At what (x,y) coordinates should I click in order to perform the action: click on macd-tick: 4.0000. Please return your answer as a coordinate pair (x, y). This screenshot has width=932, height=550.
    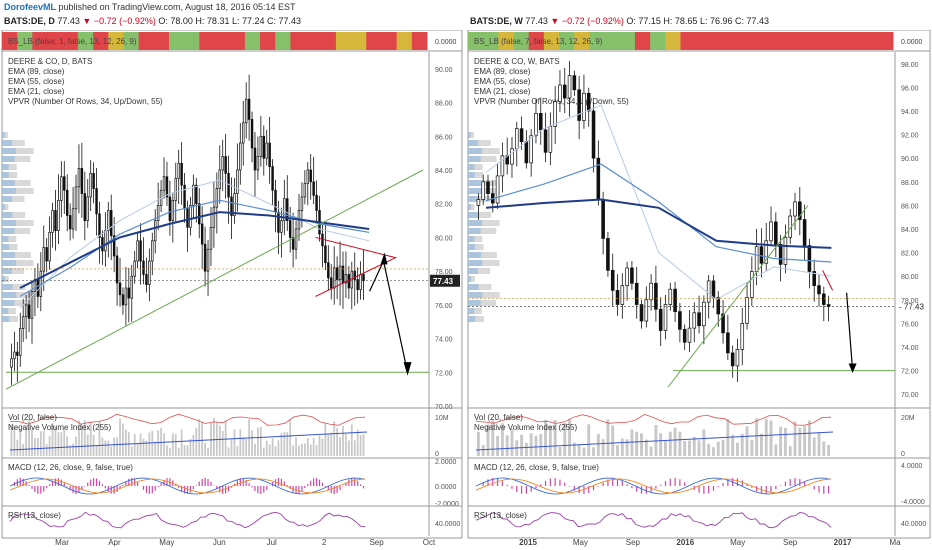
    Looking at the image, I should click on (912, 466).